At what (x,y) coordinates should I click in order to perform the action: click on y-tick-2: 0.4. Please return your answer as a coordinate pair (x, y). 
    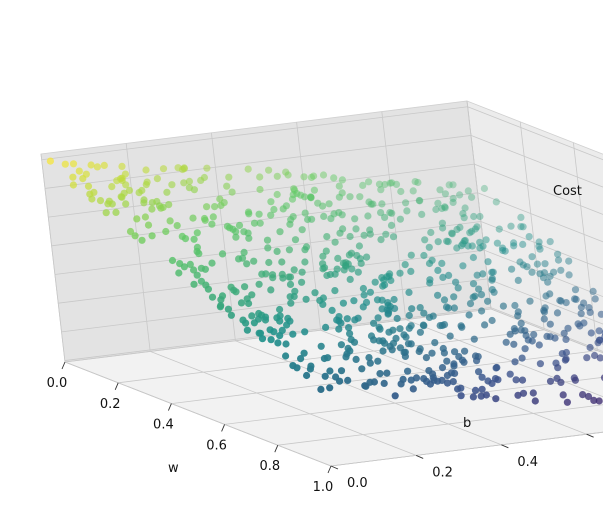
    Looking at the image, I should click on (527, 462).